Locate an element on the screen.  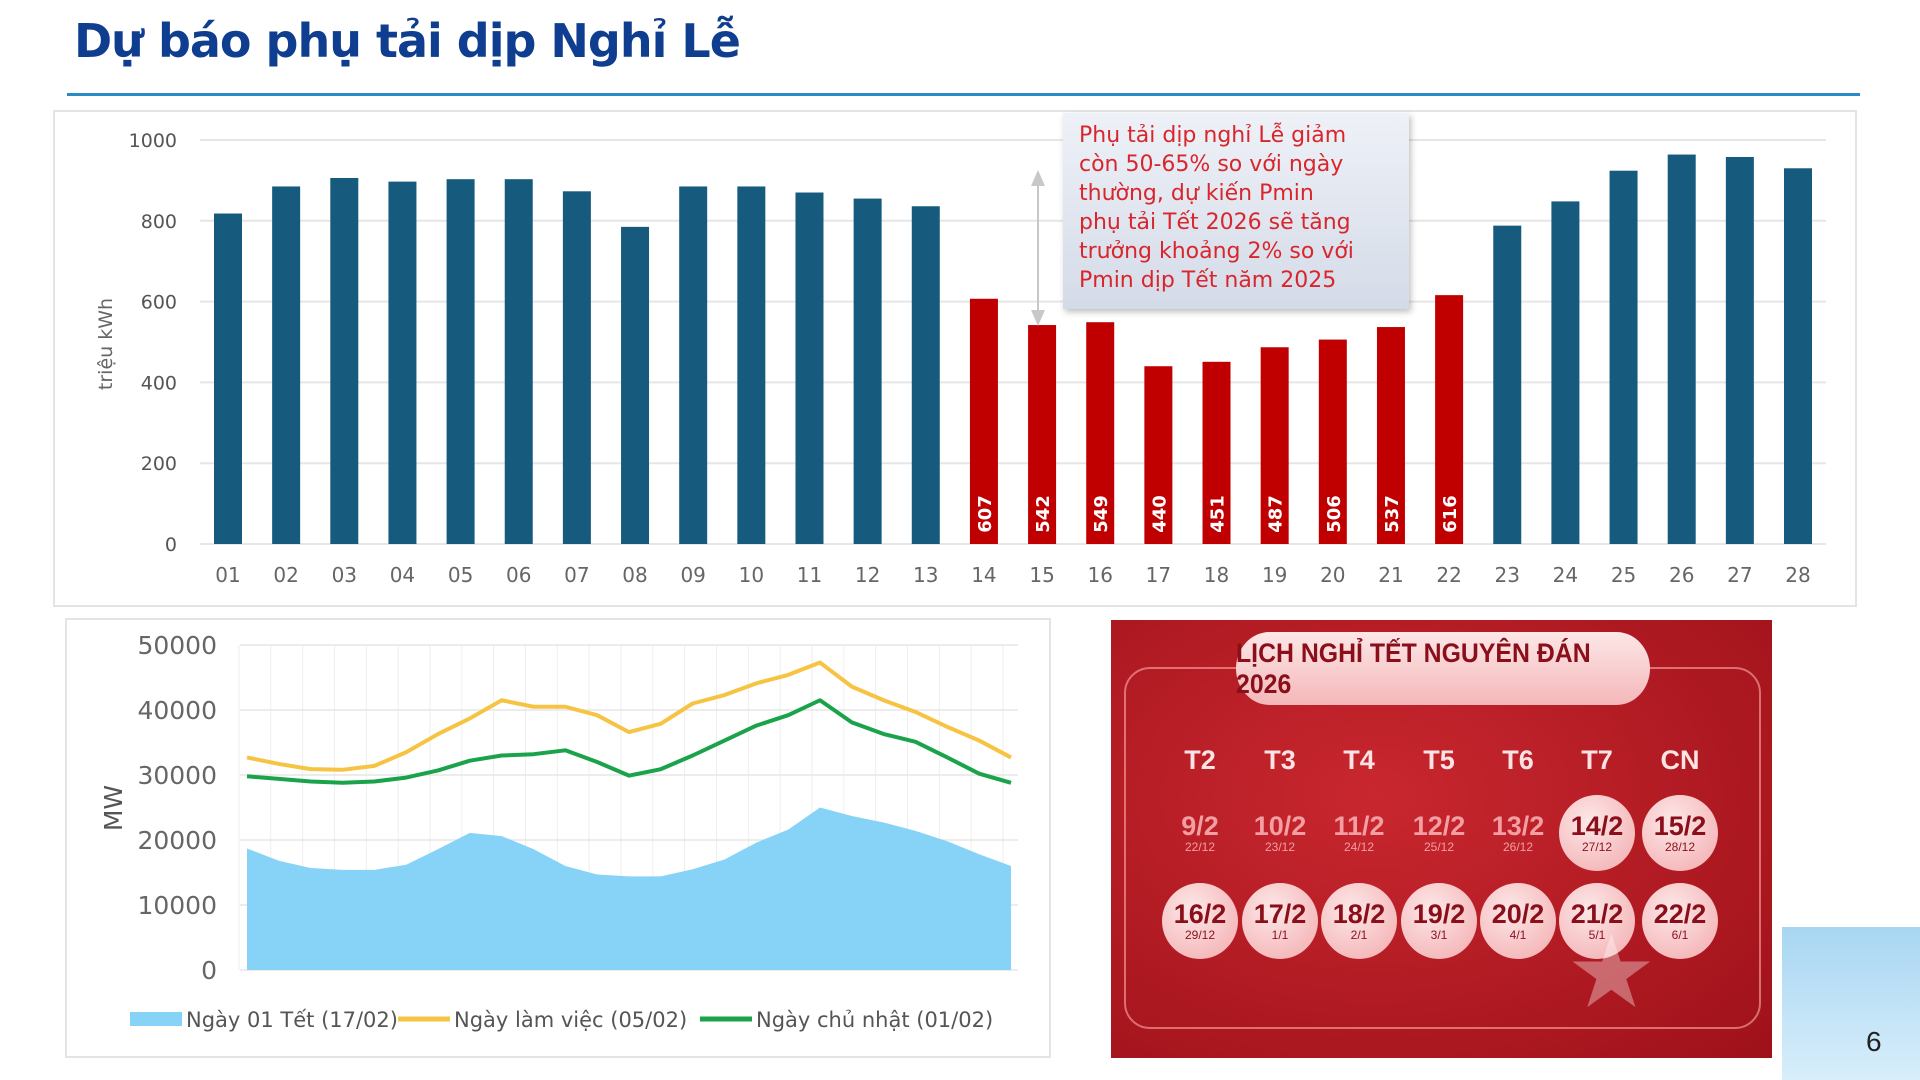
x-tick-label: 18 is located at coordinates (1216, 575).